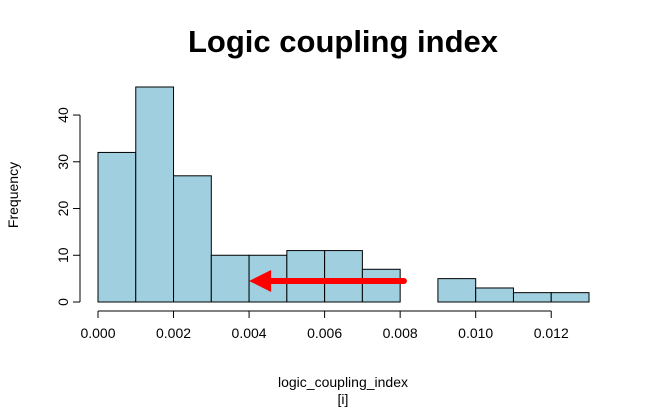 Image resolution: width=649 pixels, height=409 pixels. I want to click on y-tick-label: 30, so click(63, 162).